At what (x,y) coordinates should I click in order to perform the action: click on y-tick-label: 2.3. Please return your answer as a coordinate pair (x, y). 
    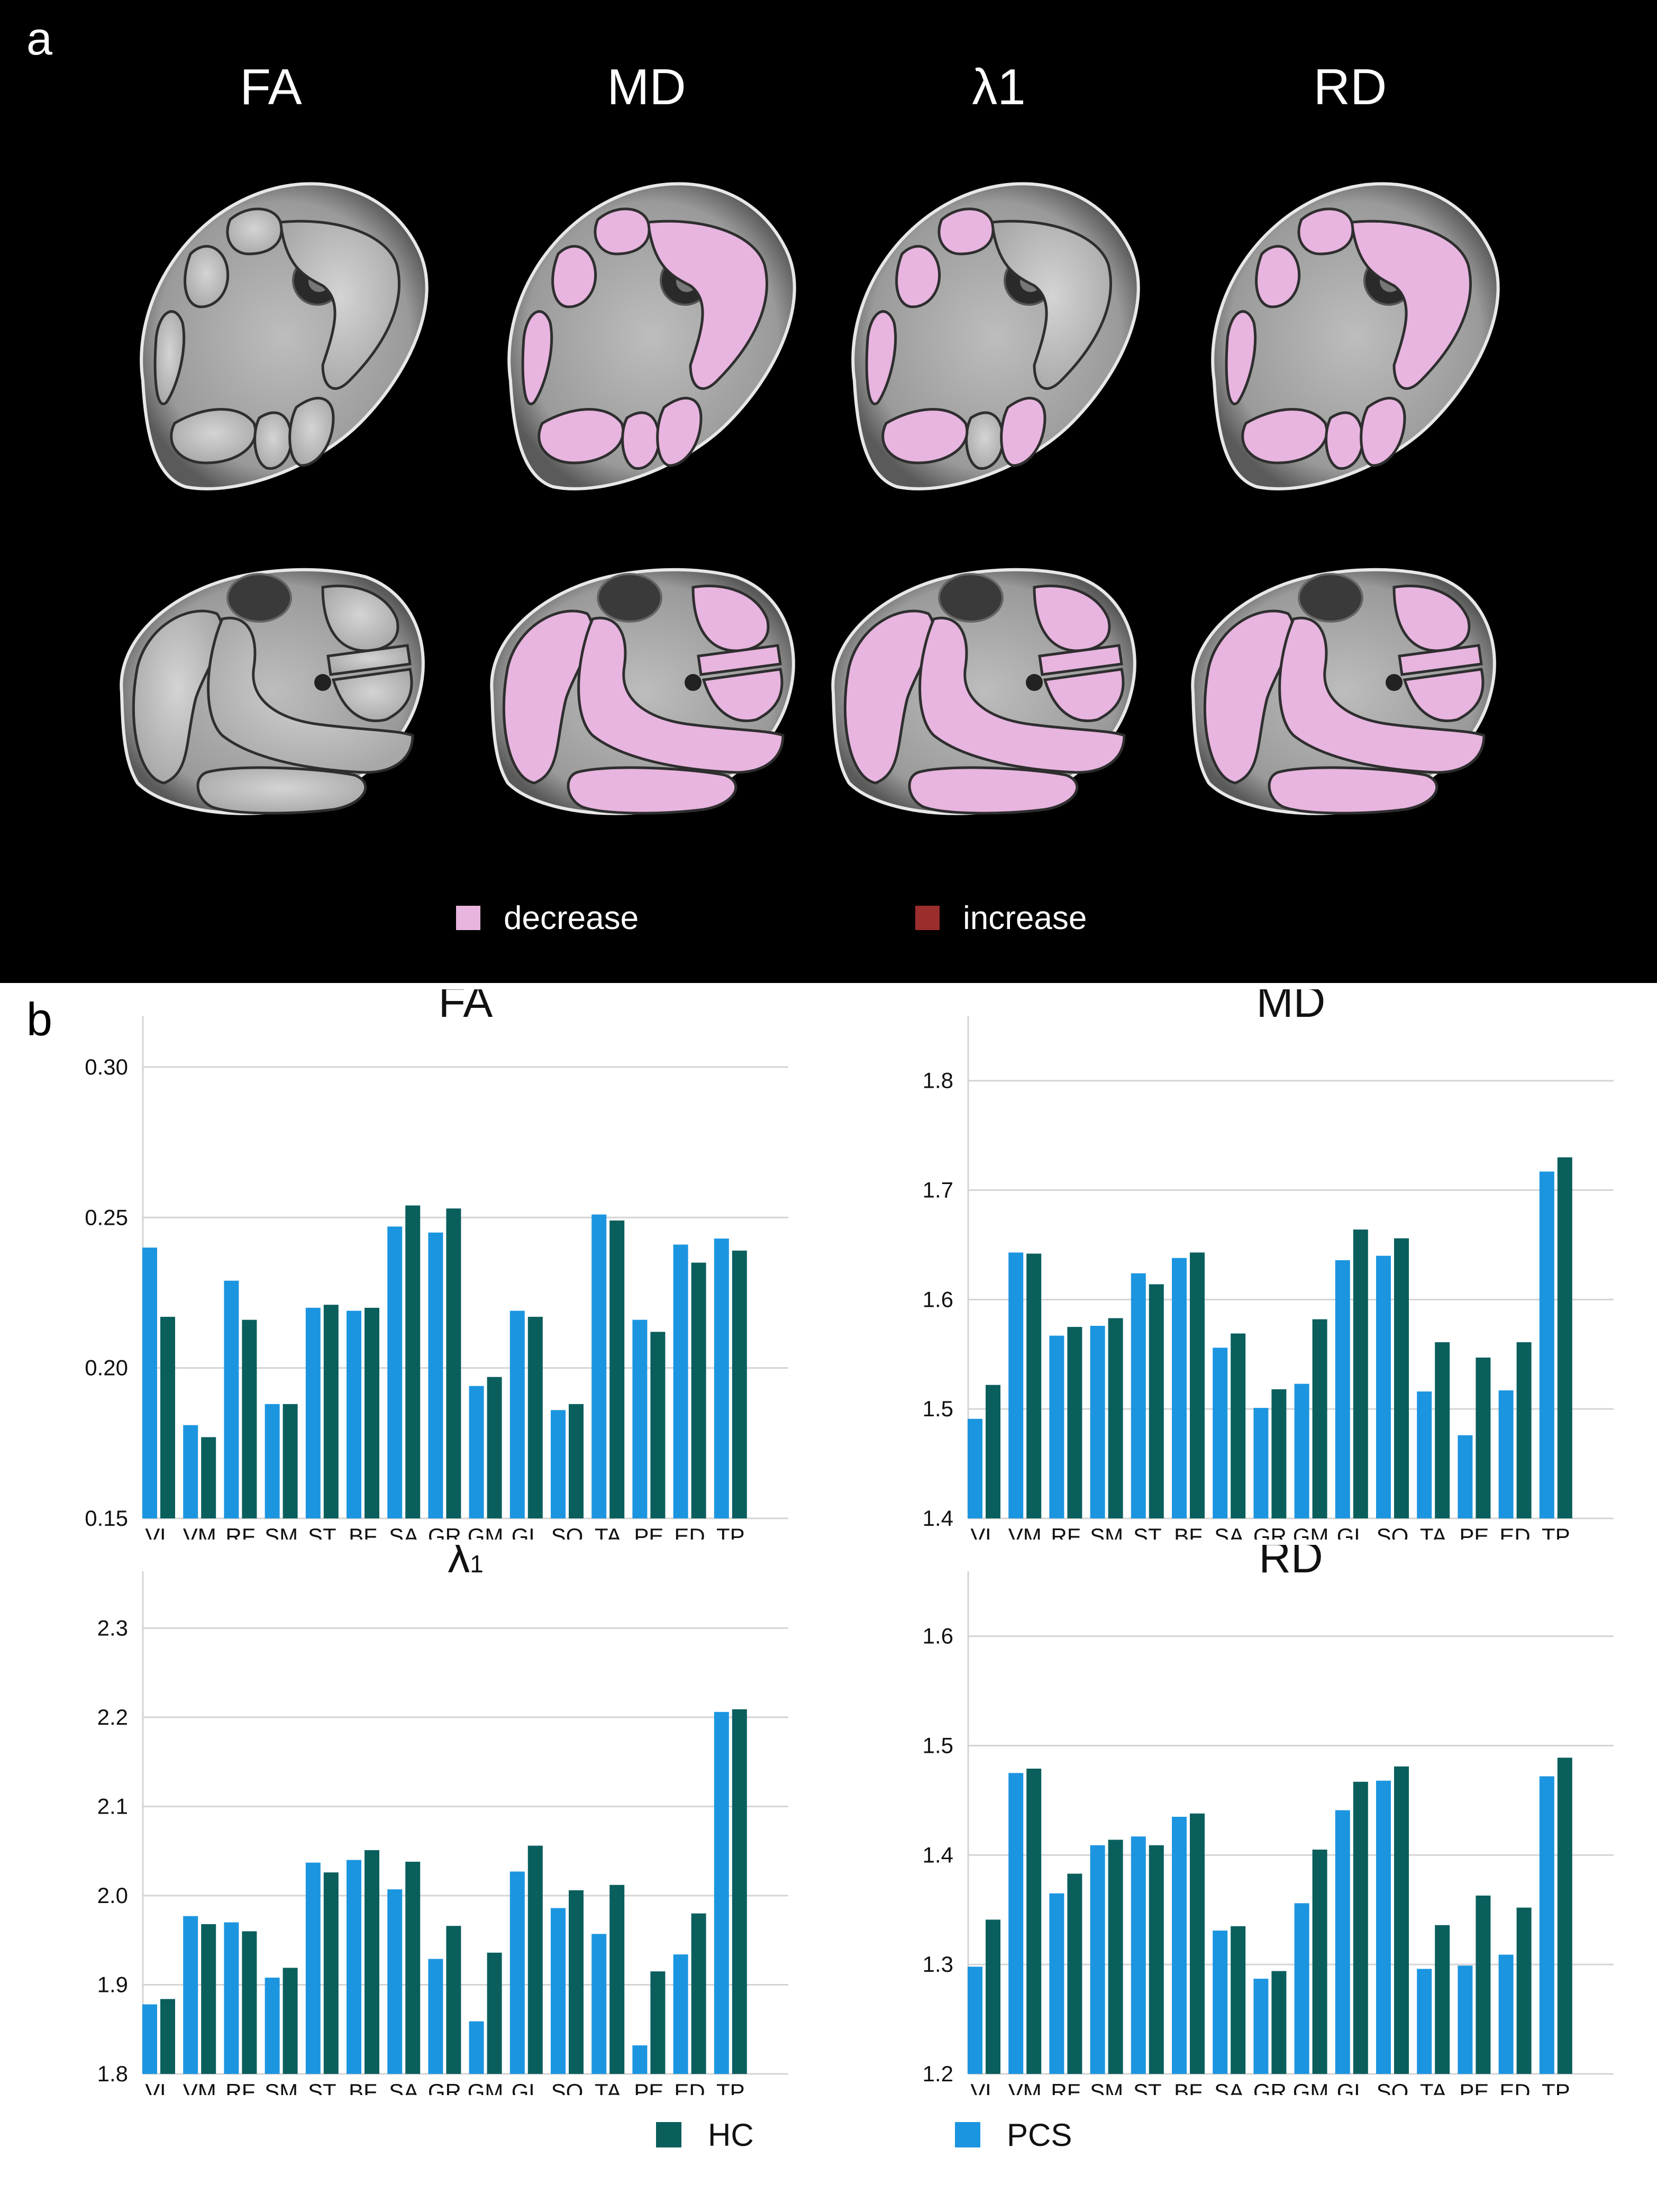
    Looking at the image, I should click on (112, 1627).